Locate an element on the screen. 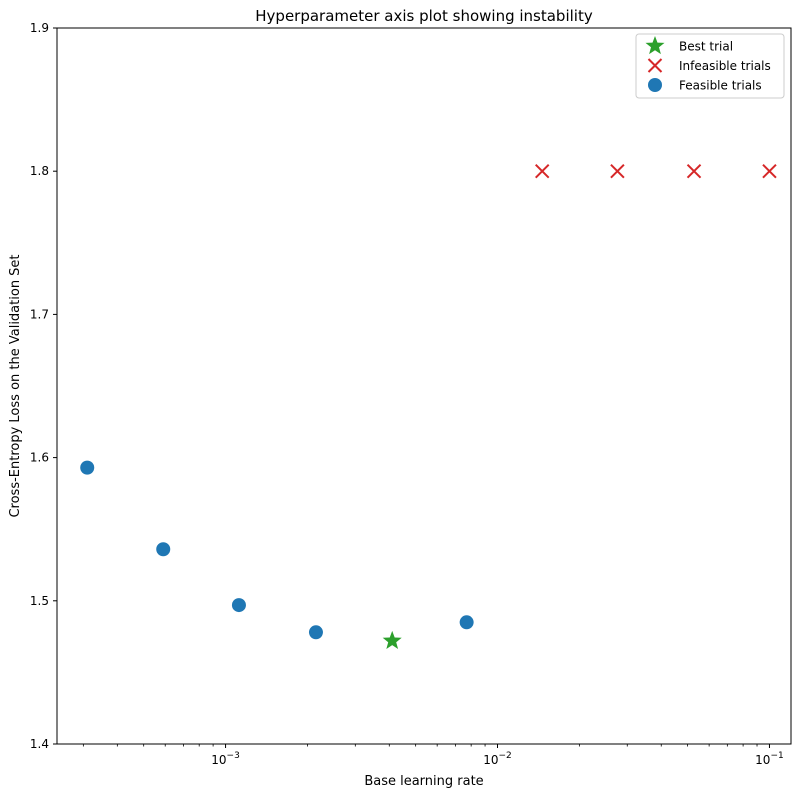 Image resolution: width=800 pixels, height=795 pixels. y-axis-label: Cross-Entropy Loss on the Validation Set is located at coordinates (15, 385).